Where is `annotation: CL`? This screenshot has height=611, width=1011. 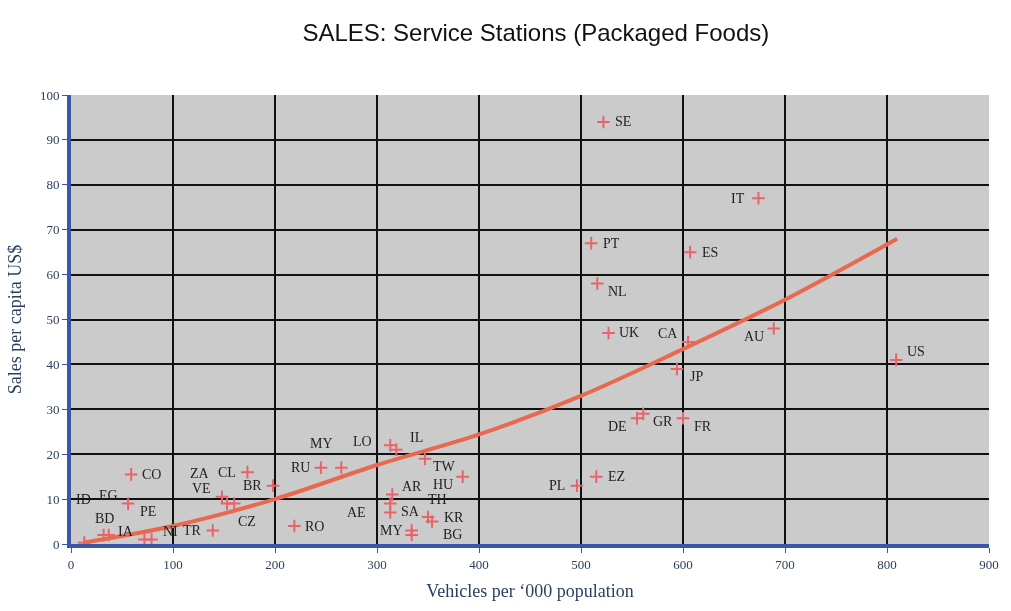 annotation: CL is located at coordinates (227, 472).